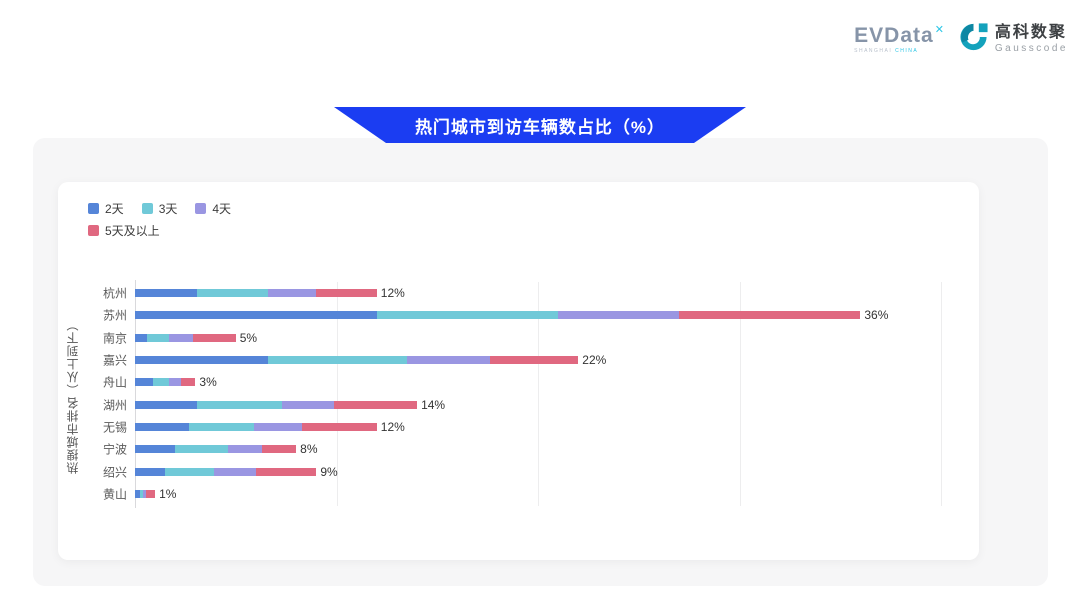  I want to click on legend-item-0: 2天, so click(106, 208).